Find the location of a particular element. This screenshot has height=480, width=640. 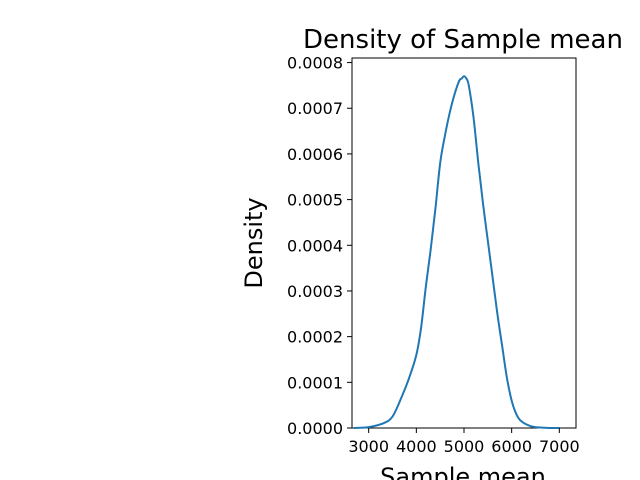

x-axis: 3000 4000 5000 6000 7000 is located at coordinates (464, 442).